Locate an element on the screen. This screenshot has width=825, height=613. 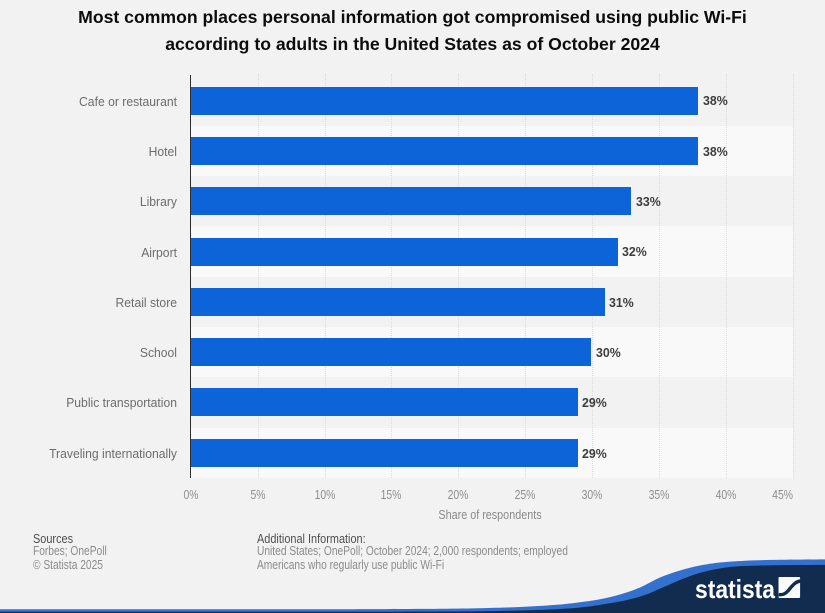
svg-text: statista is located at coordinates (735, 589).